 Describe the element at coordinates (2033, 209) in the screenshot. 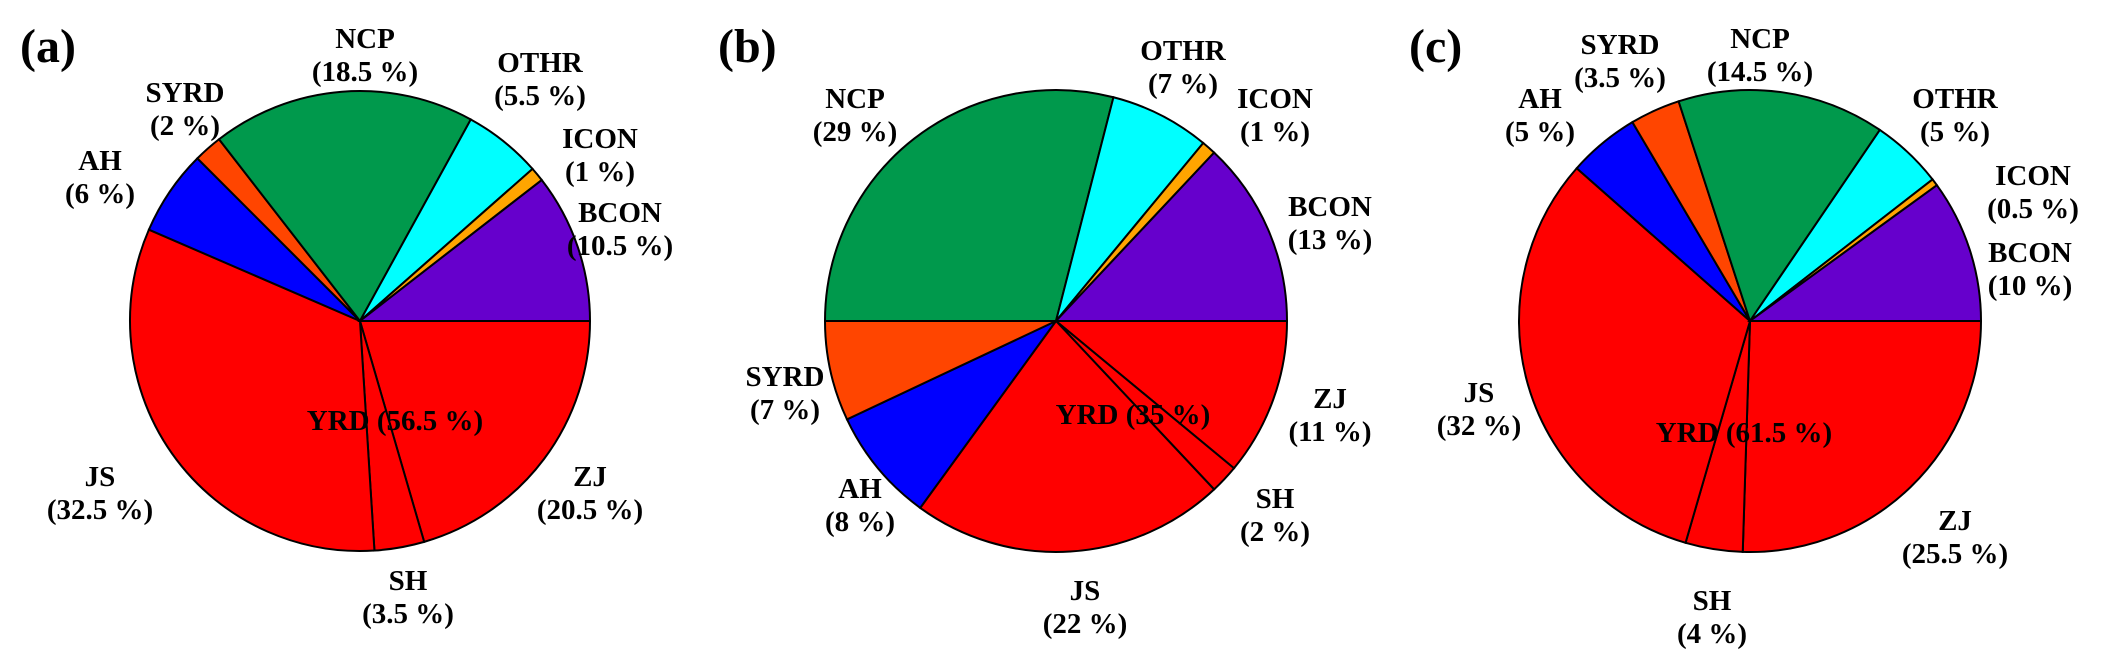

I see `slice-percent: (0.5 %)` at that location.